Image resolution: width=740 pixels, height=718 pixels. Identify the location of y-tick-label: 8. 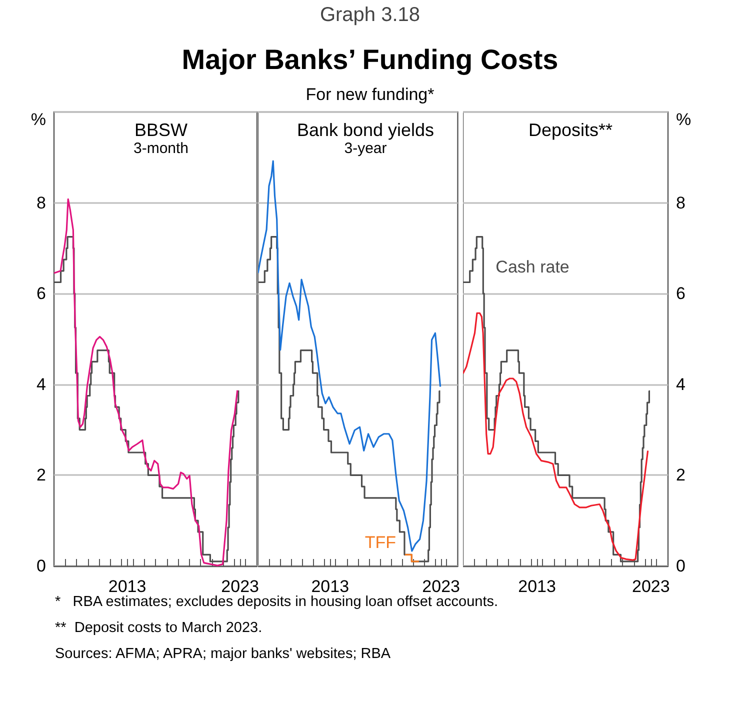
(41, 202).